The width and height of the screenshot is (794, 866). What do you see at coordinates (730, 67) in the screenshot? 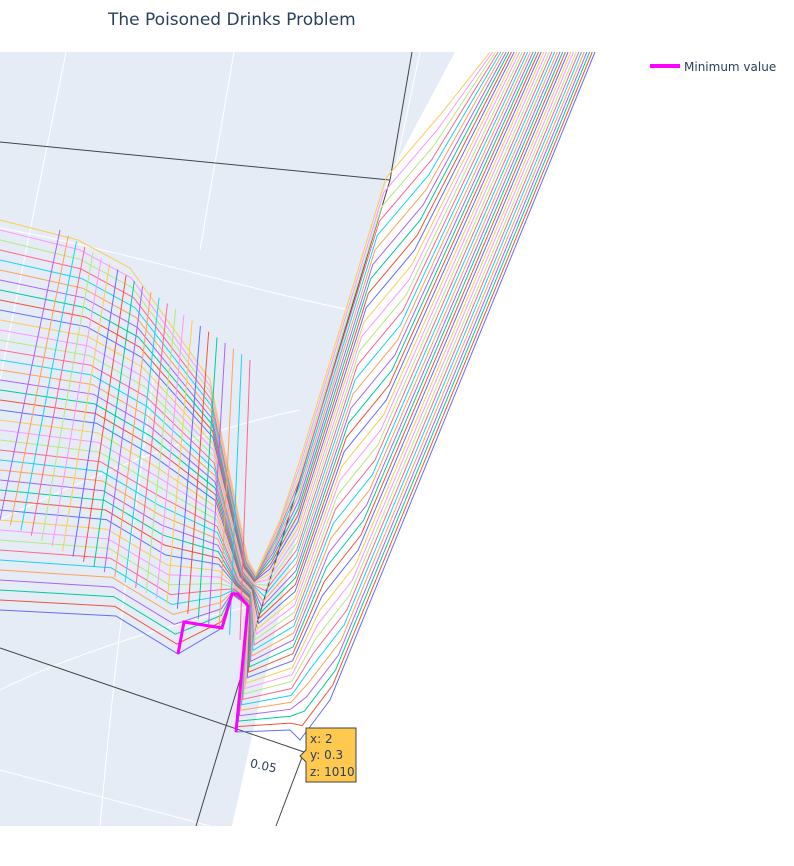
I see `legend-label-minimum-value: Minimum value` at bounding box center [730, 67].